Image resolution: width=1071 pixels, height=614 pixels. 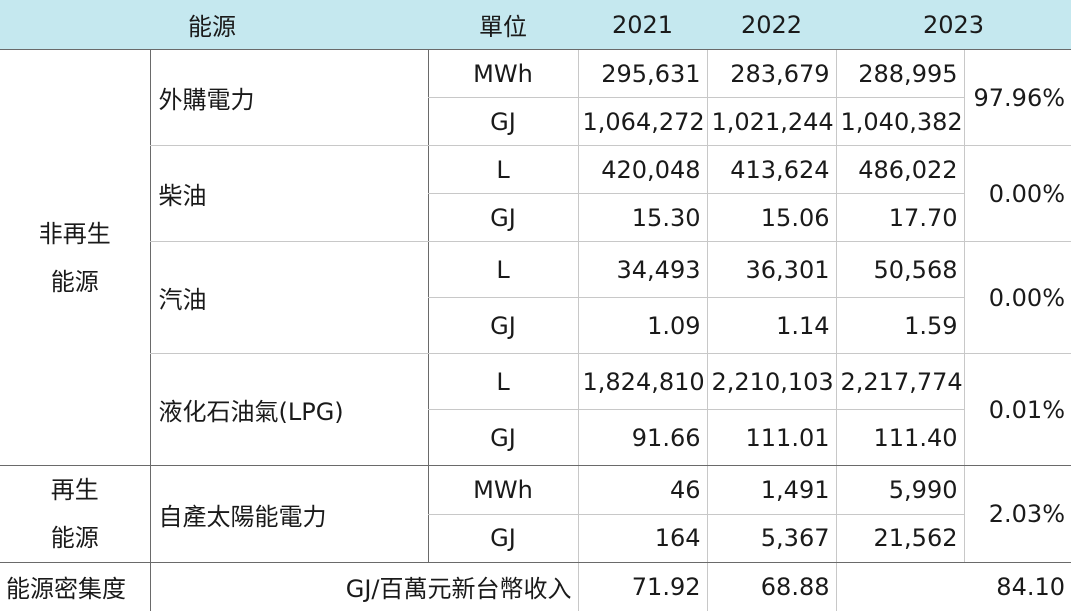 I want to click on value-cell: 283,679, so click(x=771, y=73).